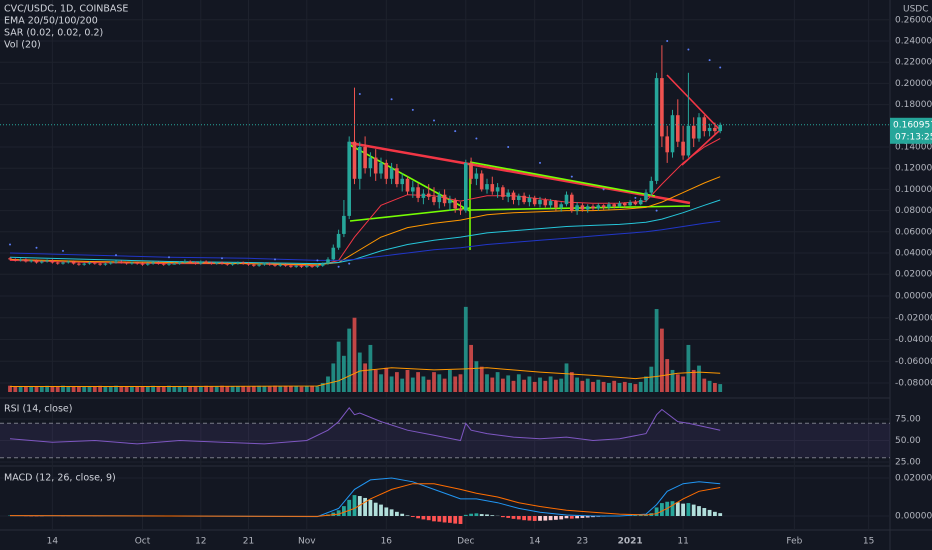 This screenshot has width=932, height=550. Describe the element at coordinates (387, 542) in the screenshot. I see `x-tick-label: 16` at that location.